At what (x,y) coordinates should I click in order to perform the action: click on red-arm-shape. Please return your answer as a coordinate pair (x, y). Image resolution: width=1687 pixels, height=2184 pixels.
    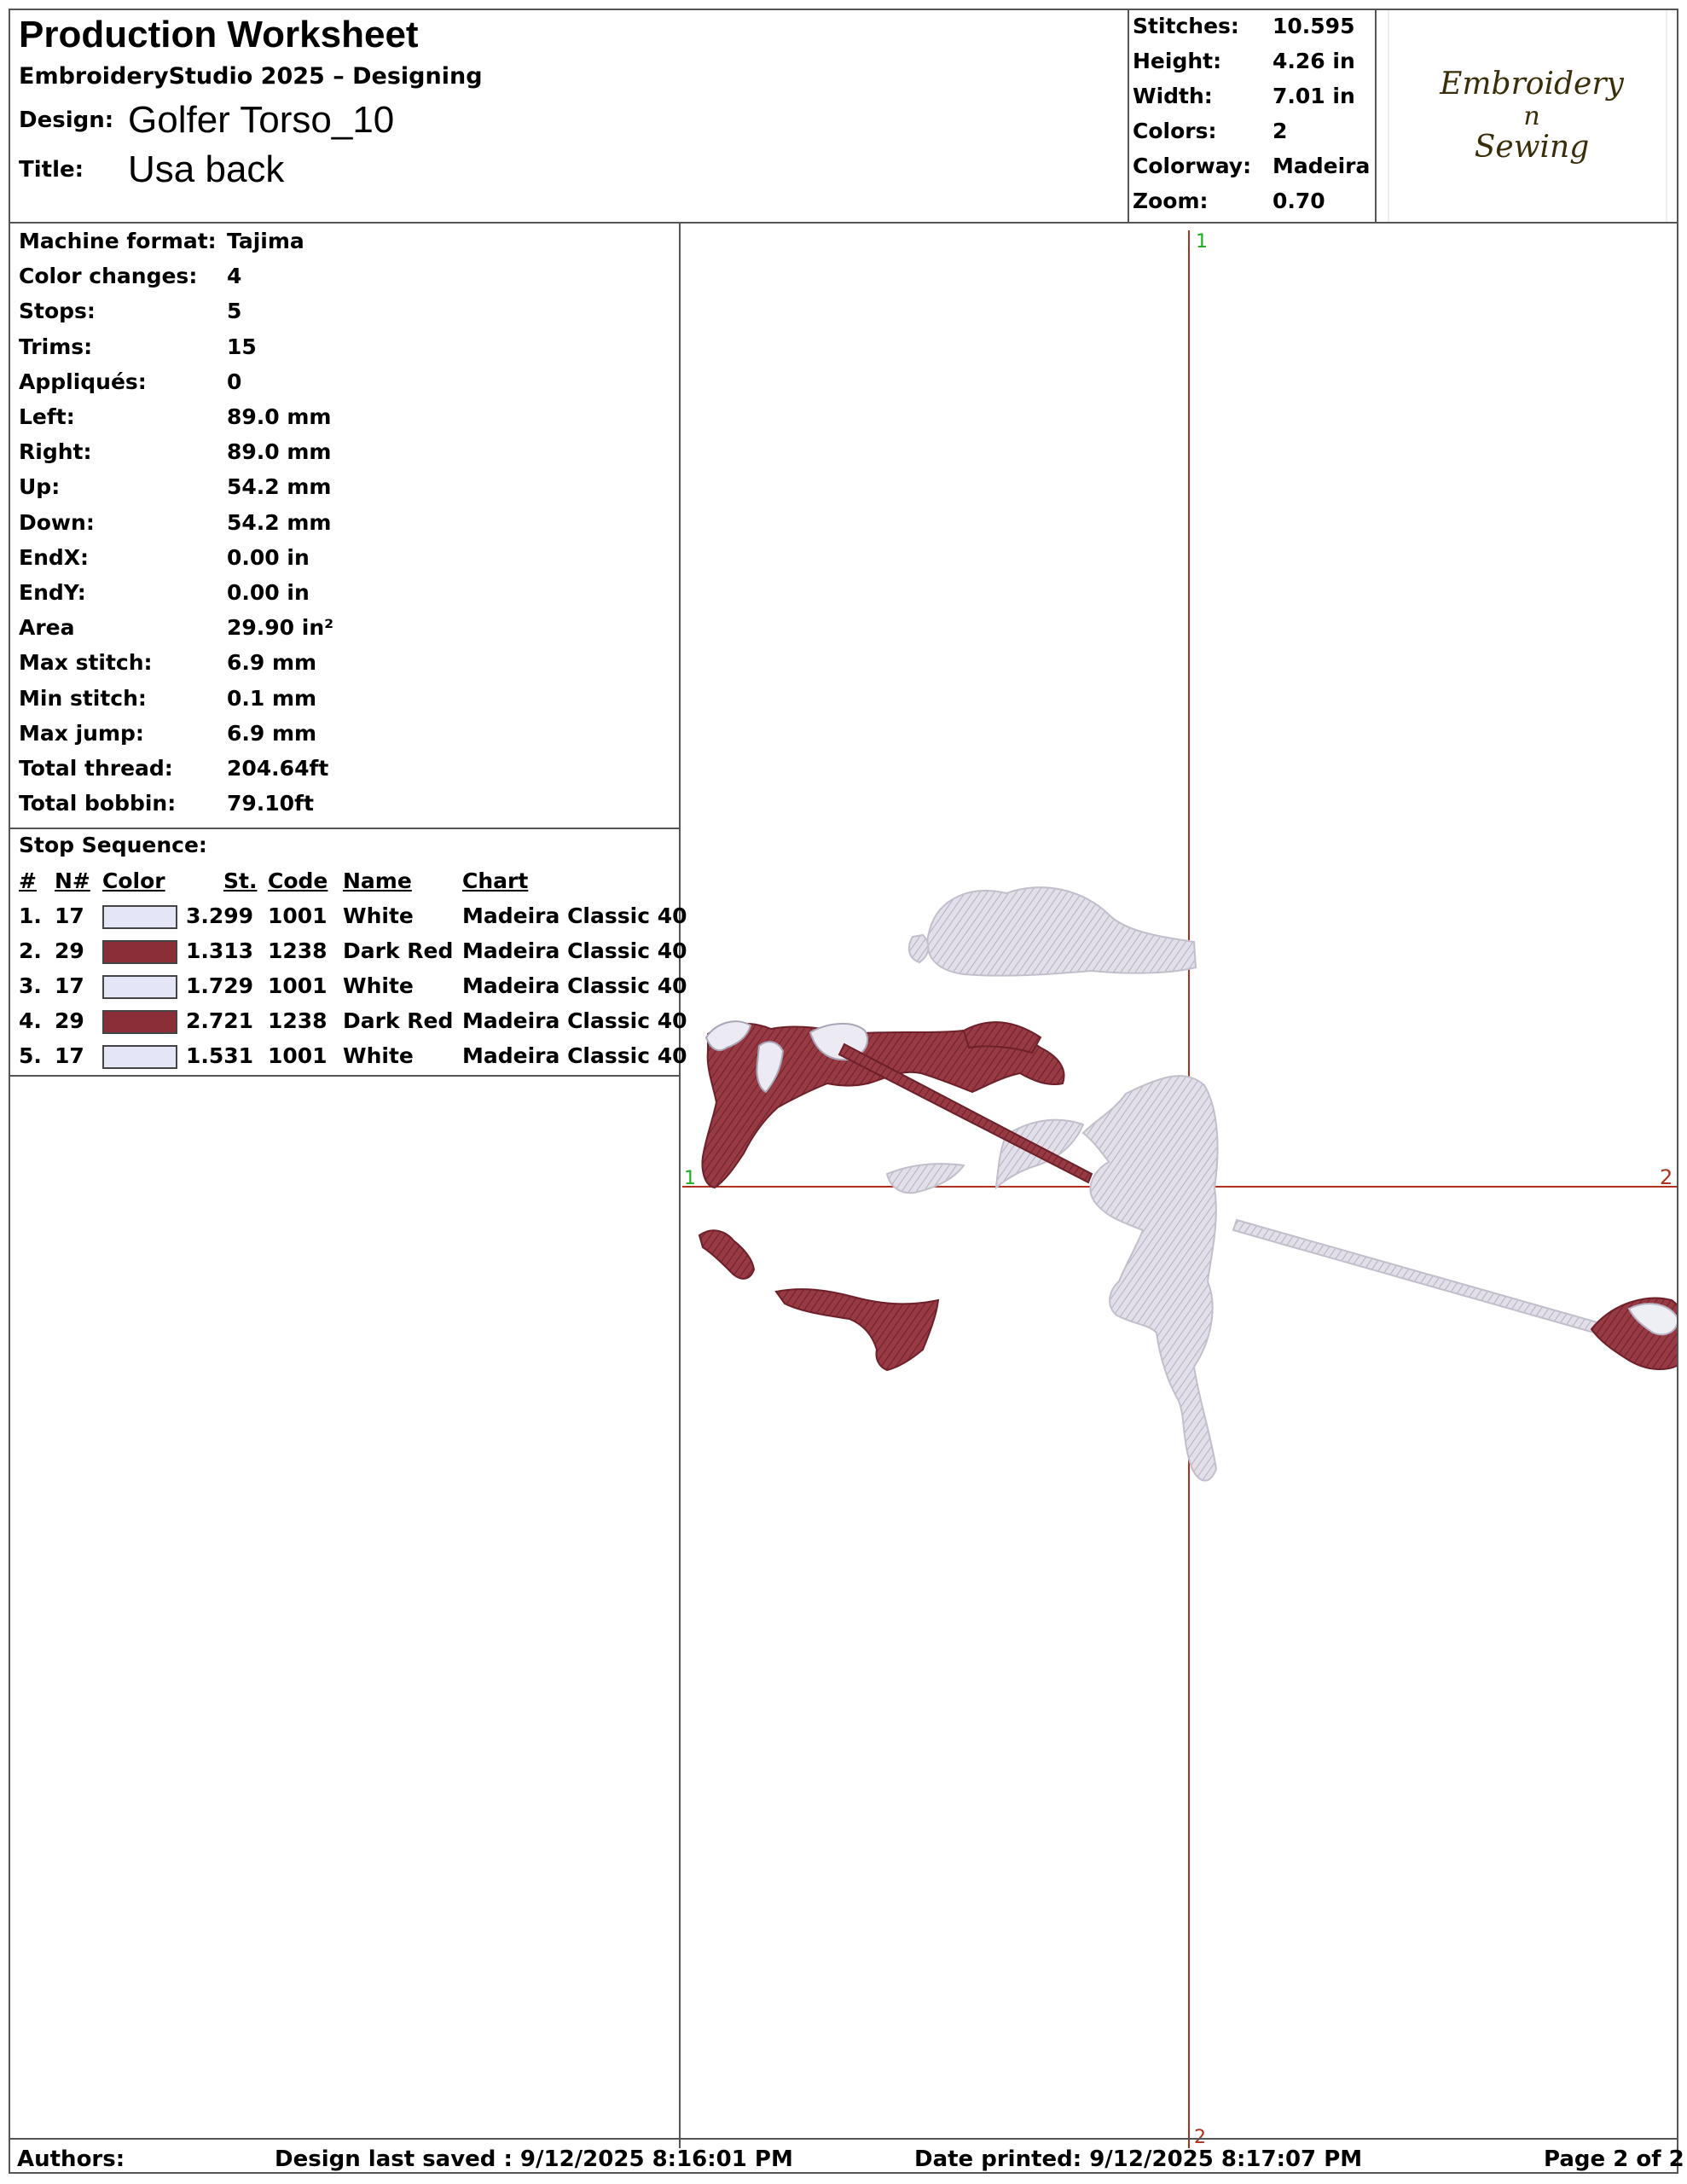
    Looking at the image, I should click on (883, 1105).